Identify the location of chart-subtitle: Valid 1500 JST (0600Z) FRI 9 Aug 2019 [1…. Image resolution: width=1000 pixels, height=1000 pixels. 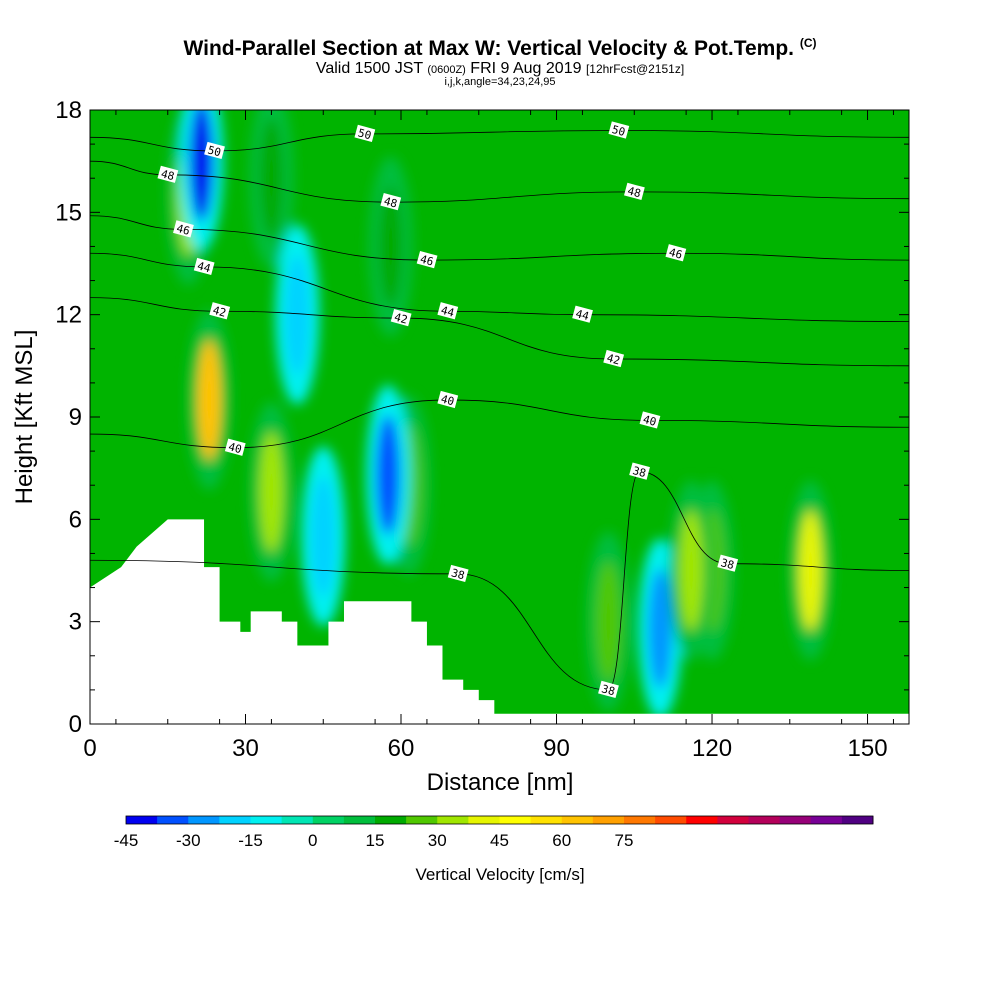
(500, 68).